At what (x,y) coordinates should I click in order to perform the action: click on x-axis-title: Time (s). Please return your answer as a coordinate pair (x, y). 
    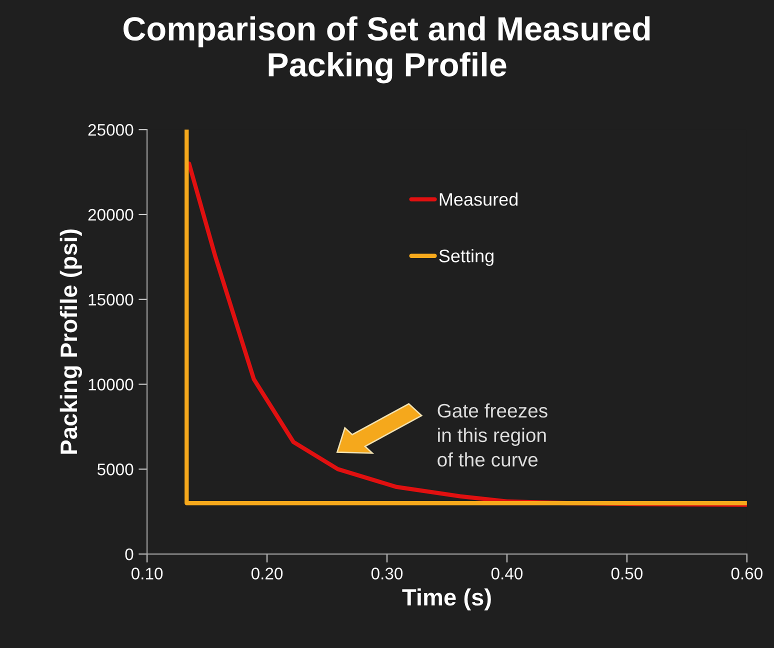
    Looking at the image, I should click on (446, 599).